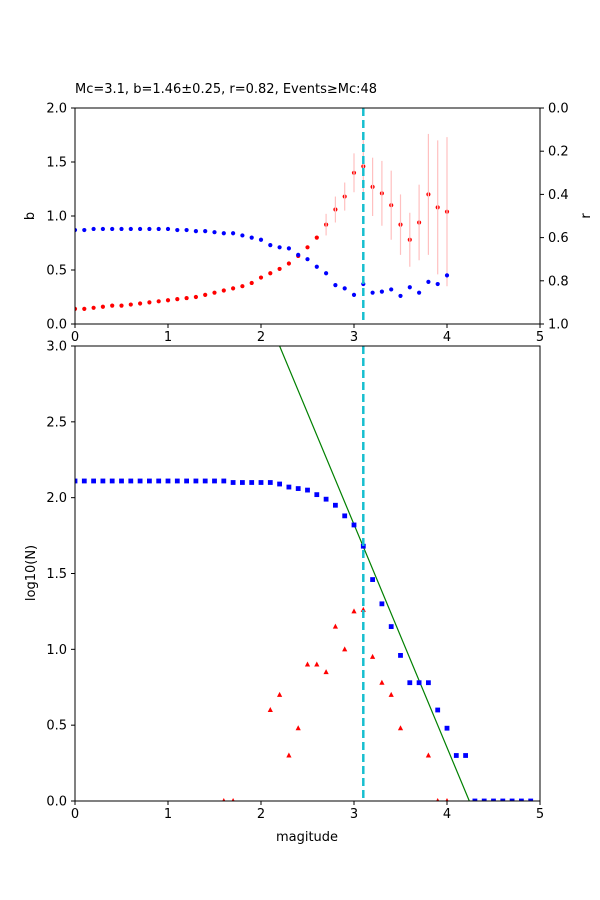  I want to click on y-tick-label: 2.5, so click(56, 422).